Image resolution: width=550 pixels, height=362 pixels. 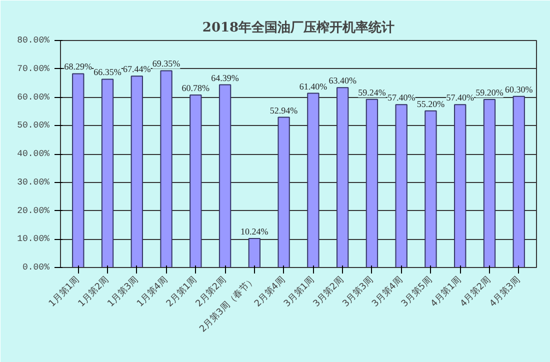 What do you see at coordinates (519, 89) in the screenshot?
I see `data-label: 60.30%` at bounding box center [519, 89].